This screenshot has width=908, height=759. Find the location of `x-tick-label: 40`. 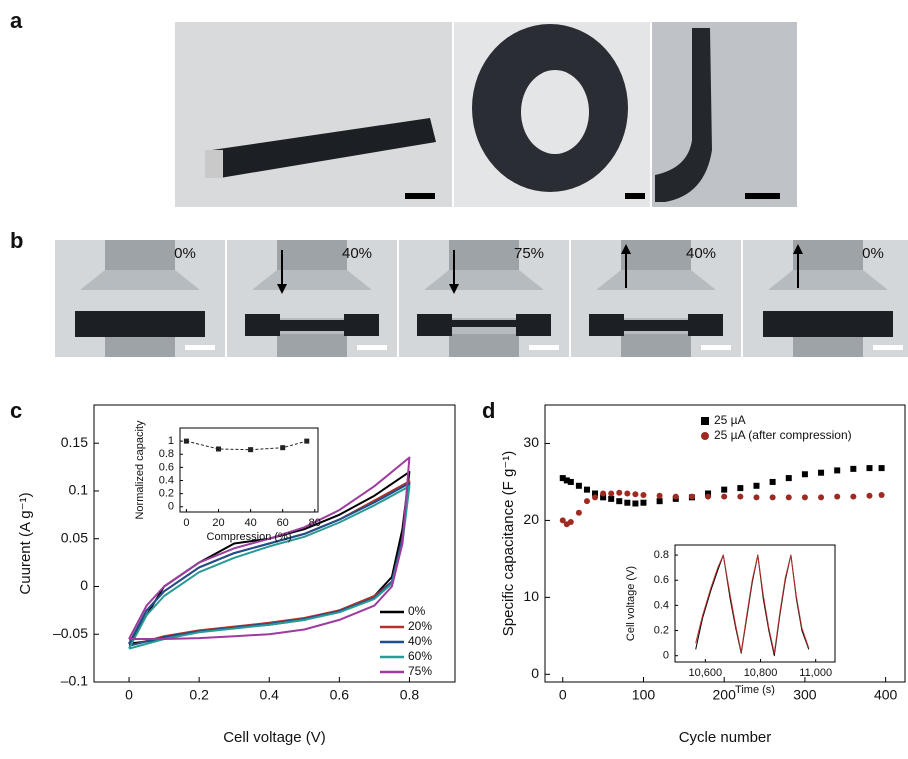

x-tick-label: 40 is located at coordinates (250, 523).